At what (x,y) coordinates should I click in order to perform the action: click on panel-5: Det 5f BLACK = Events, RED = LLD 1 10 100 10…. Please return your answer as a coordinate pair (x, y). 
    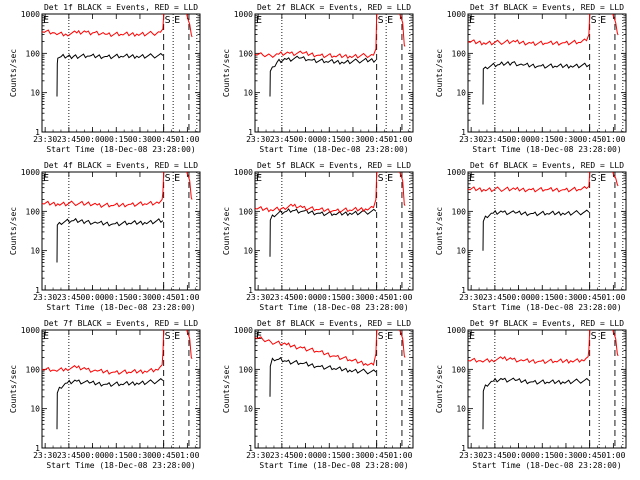
    Looking at the image, I should click on (318, 236).